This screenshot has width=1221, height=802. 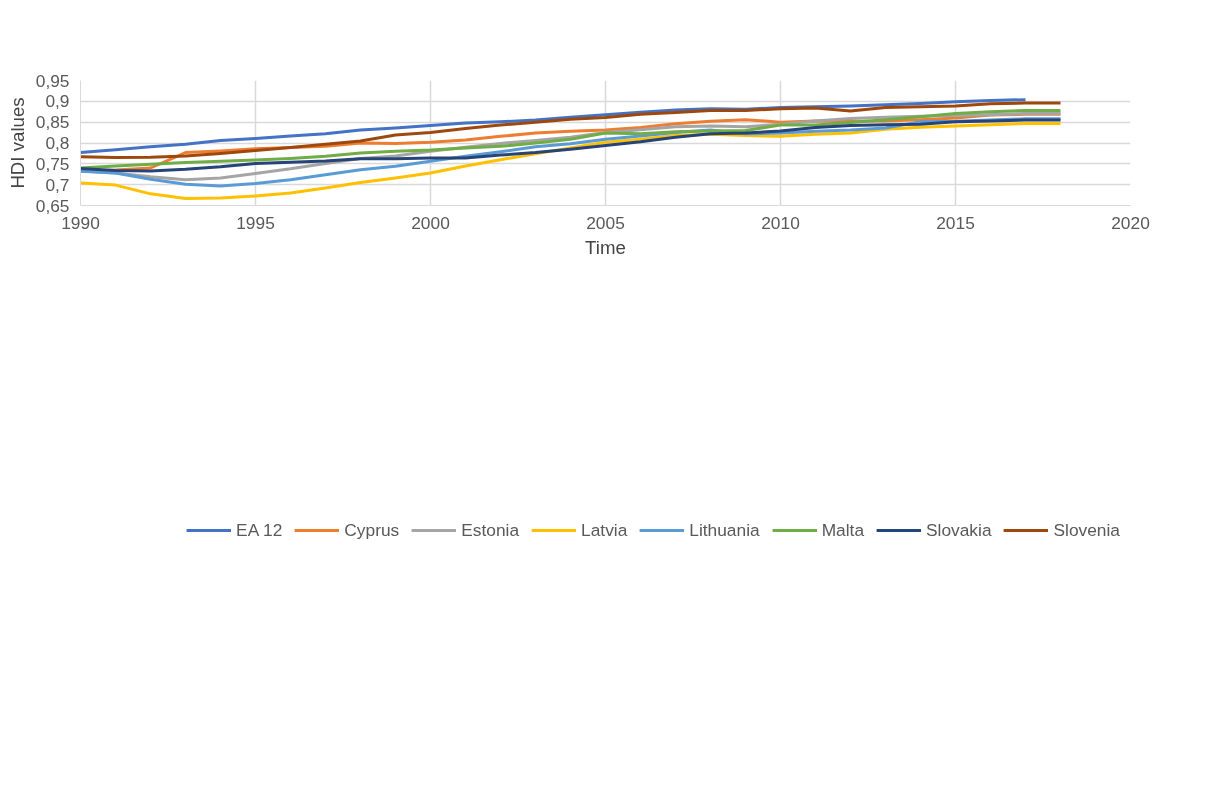 I want to click on legend-label: Latvia, so click(x=604, y=530).